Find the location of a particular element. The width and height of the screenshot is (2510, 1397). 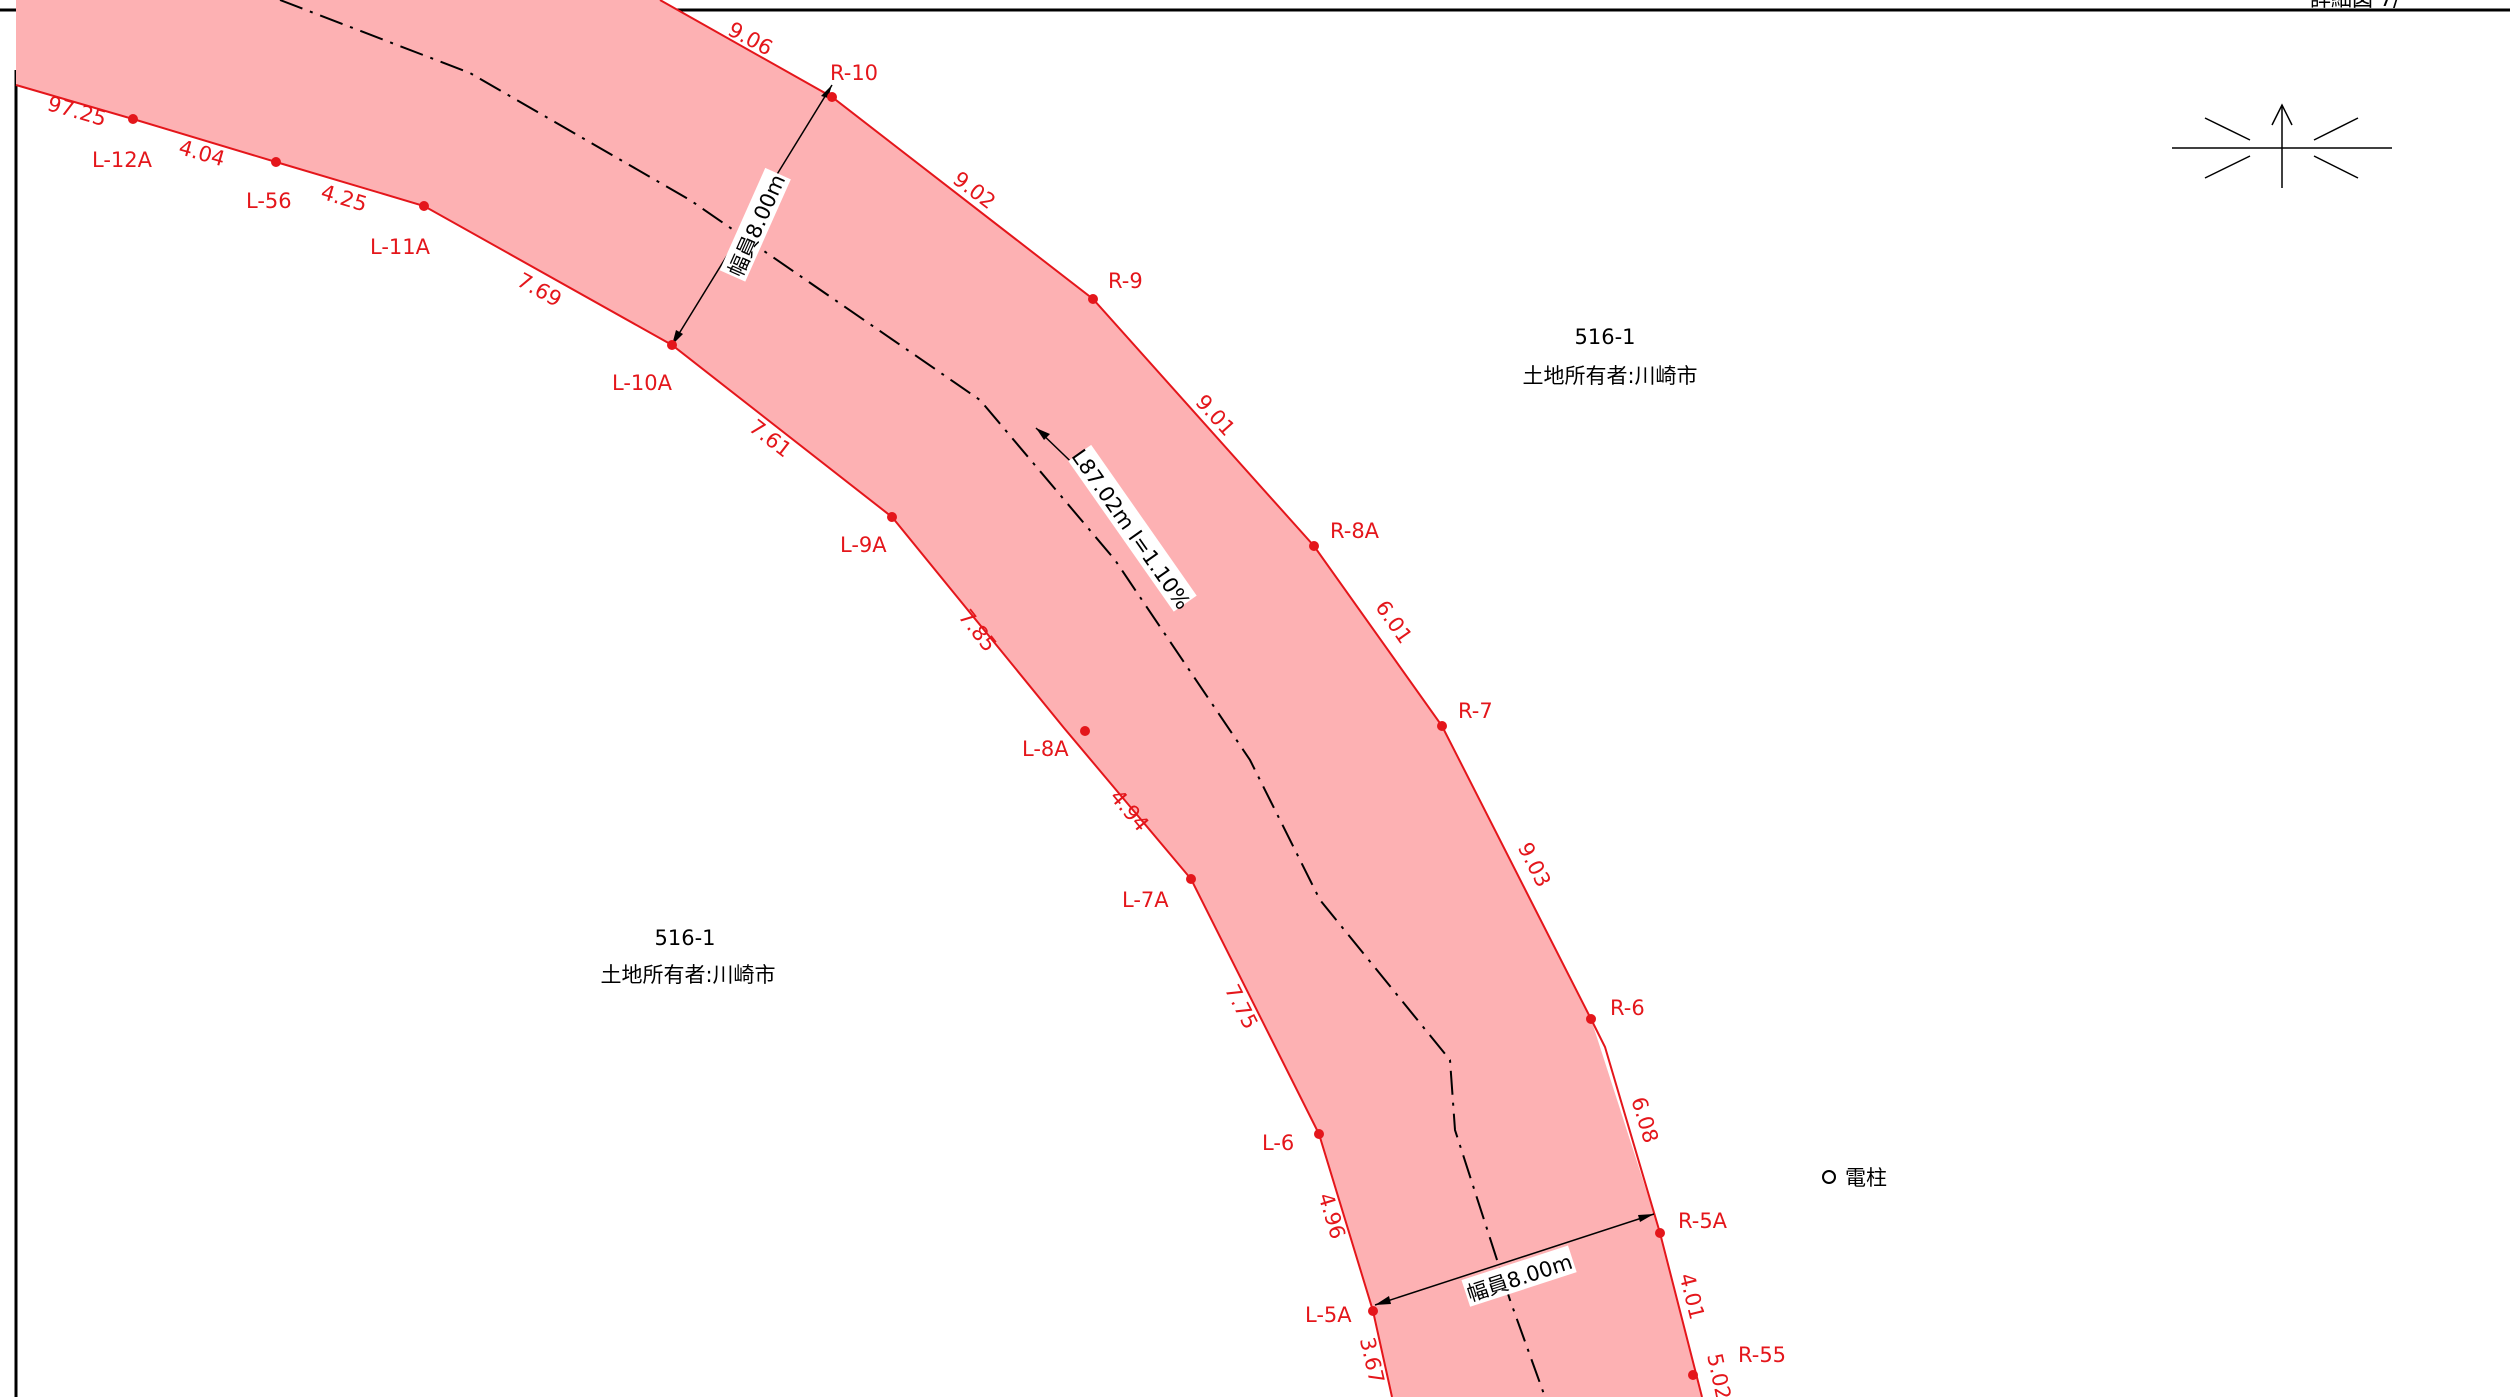

survey-point-l-8a: L-8A is located at coordinates (1056, 743).